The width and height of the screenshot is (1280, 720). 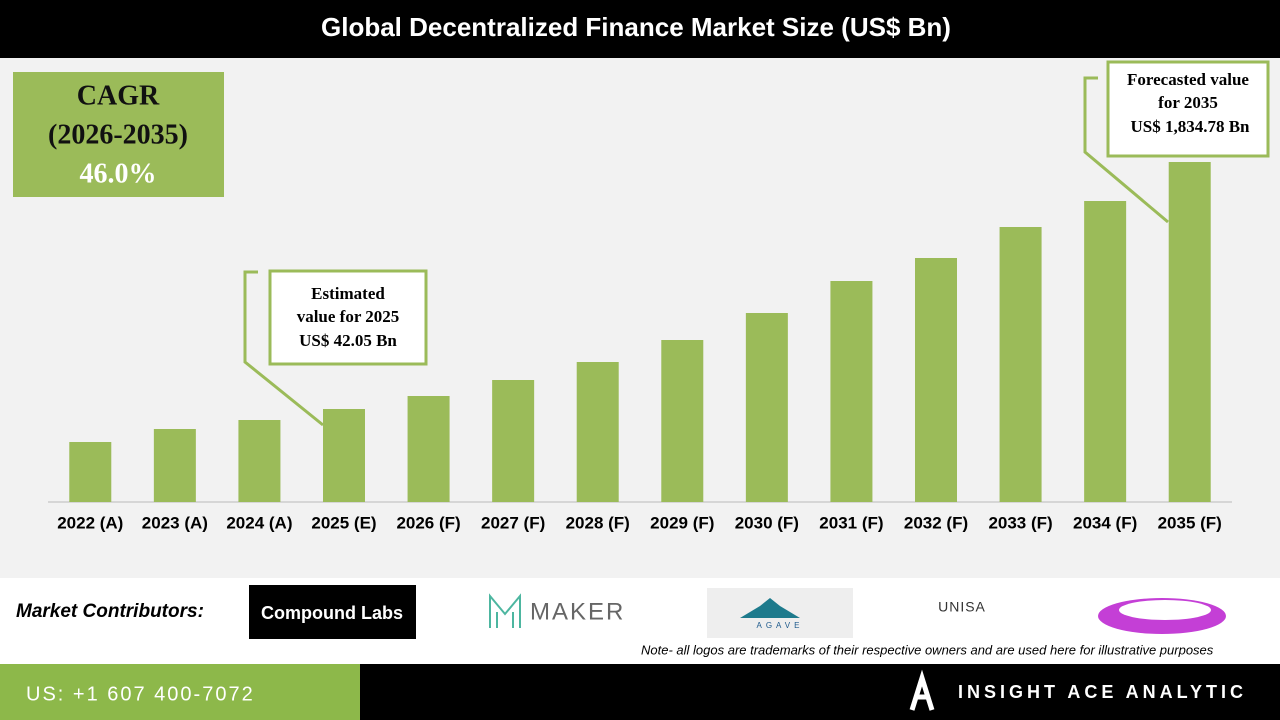 I want to click on x-tick-label: 2023 (A), so click(x=175, y=522).